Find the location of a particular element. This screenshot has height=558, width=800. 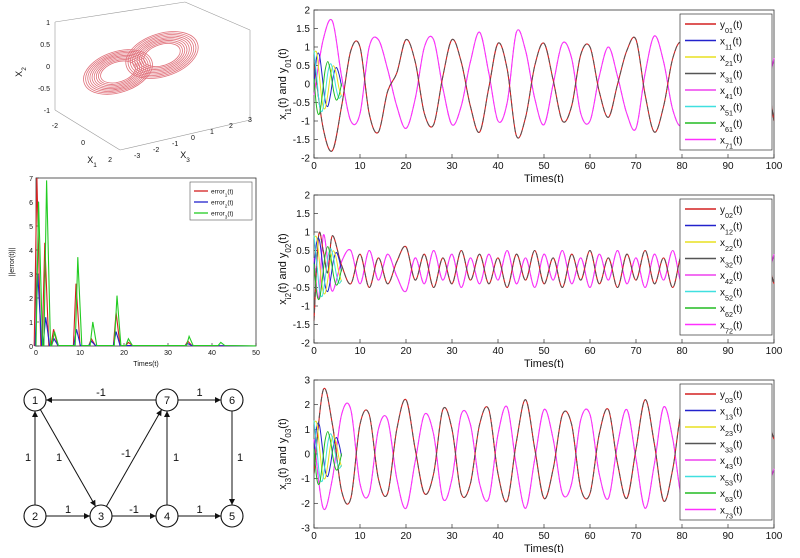

x-tick-label: 100 is located at coordinates (774, 351).